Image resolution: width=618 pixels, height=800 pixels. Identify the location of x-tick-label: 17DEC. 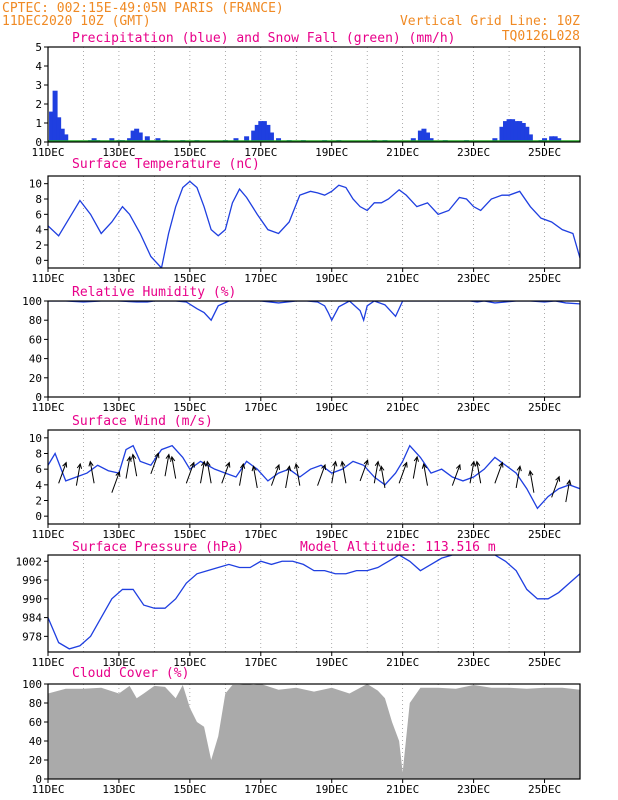
(260, 278).